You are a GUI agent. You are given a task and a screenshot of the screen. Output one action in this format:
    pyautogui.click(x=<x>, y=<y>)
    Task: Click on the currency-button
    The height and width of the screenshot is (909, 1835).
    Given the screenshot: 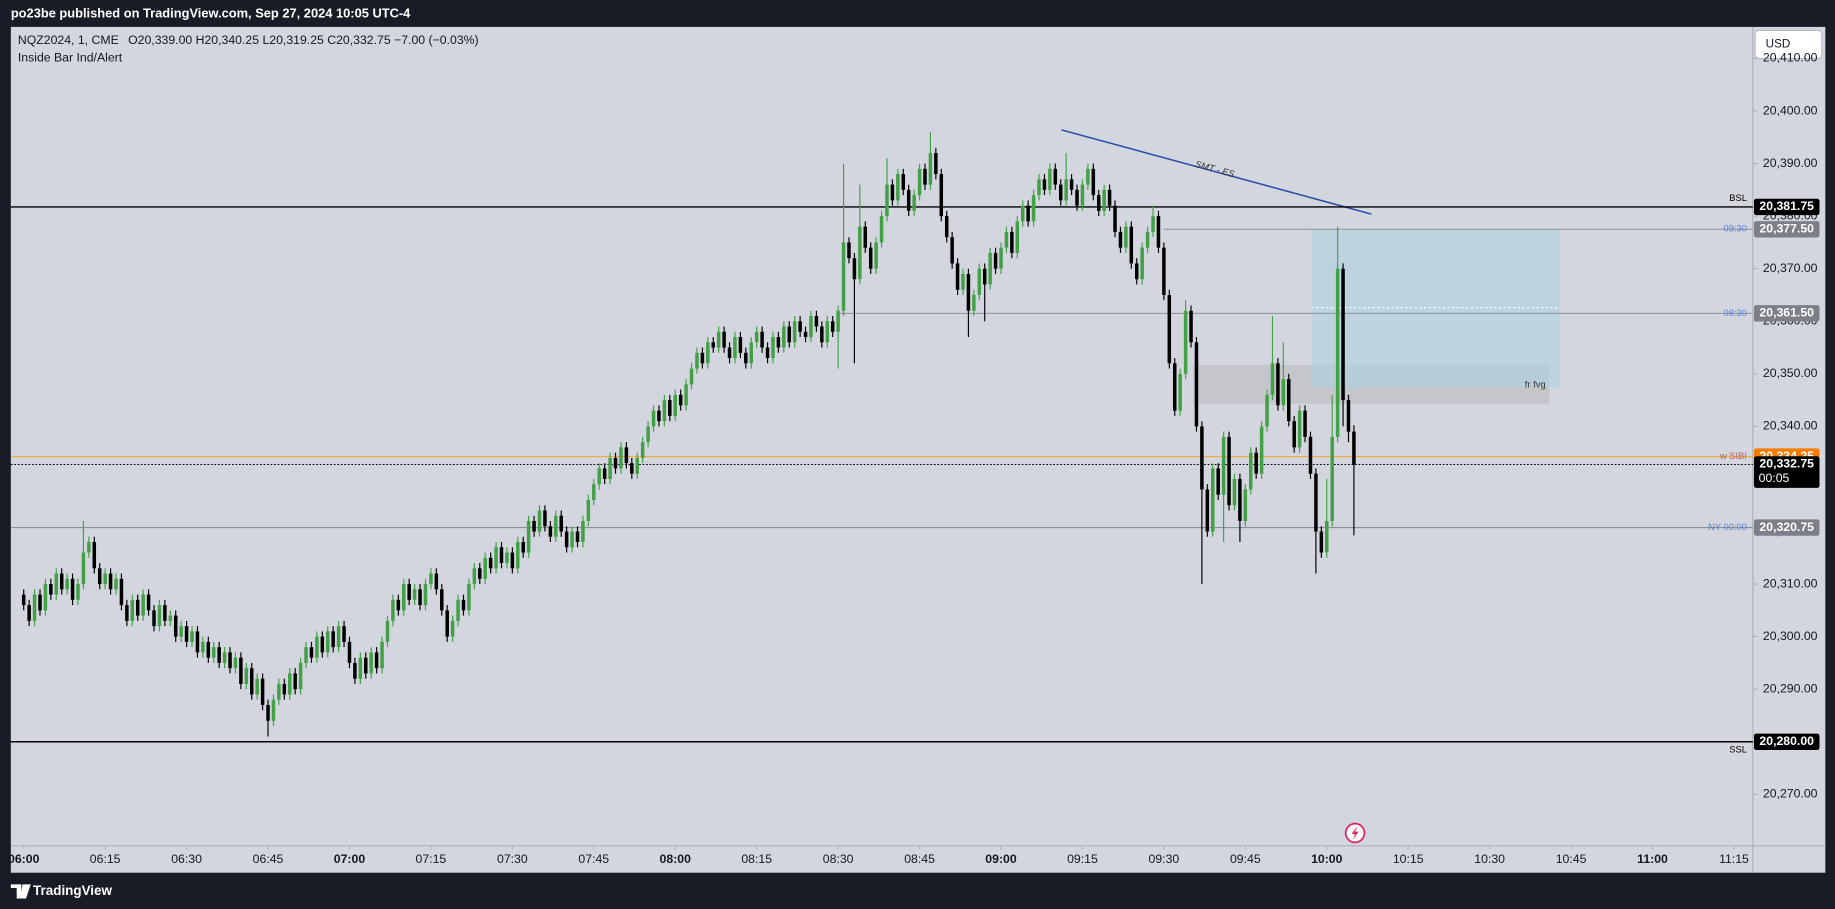 What is the action you would take?
    pyautogui.click(x=1788, y=44)
    